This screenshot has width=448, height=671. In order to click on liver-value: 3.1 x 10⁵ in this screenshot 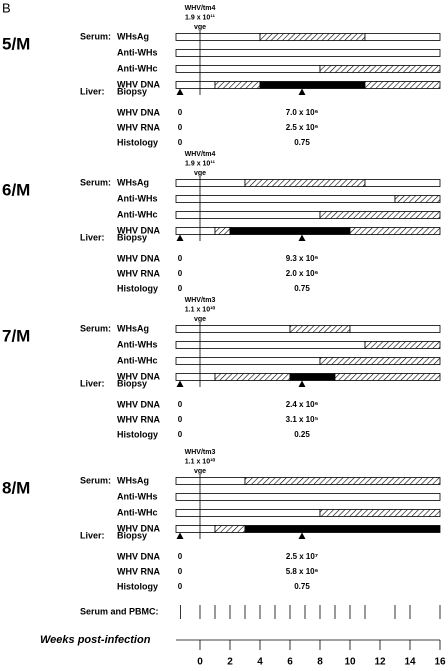, I will do `click(302, 419)`.